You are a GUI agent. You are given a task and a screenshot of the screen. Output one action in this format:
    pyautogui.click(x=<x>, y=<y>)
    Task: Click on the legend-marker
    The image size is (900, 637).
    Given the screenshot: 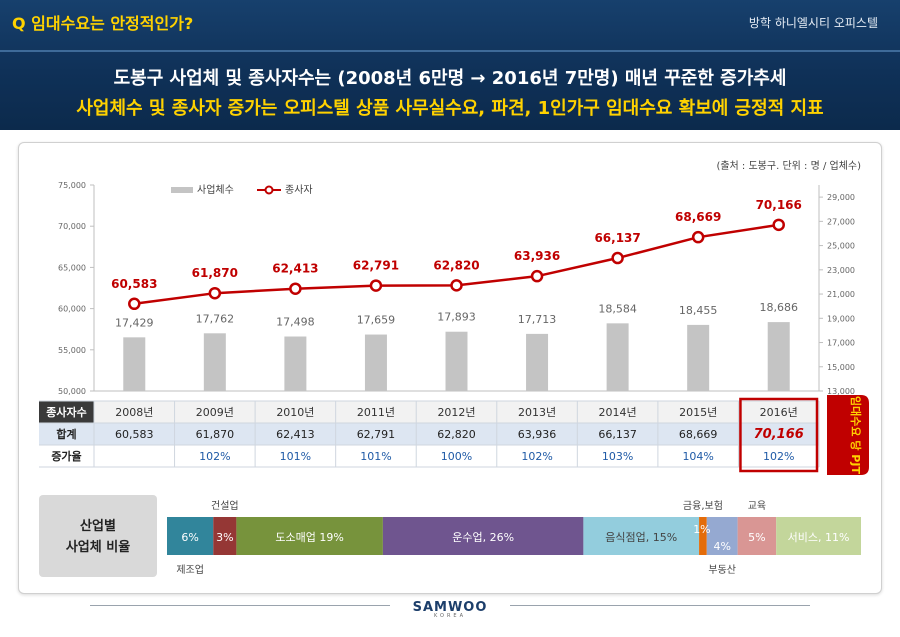 What is the action you would take?
    pyautogui.click(x=269, y=190)
    